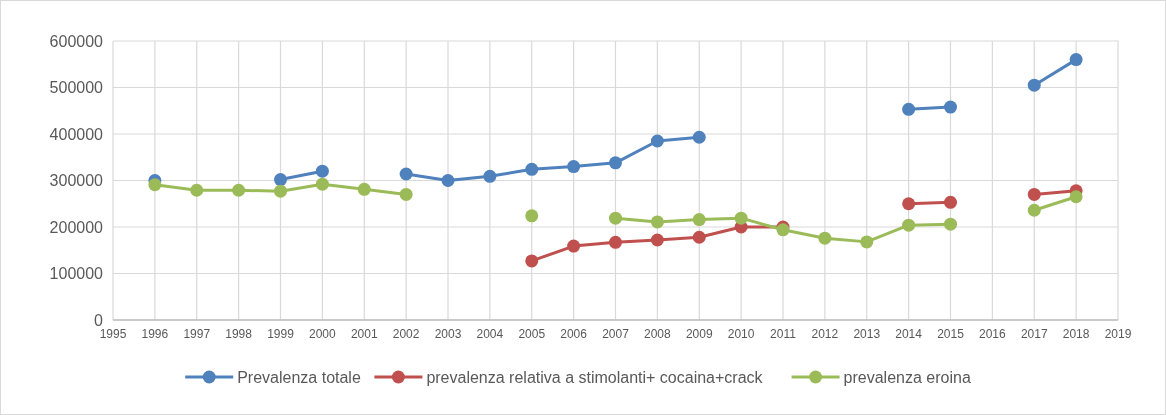 Image resolution: width=1166 pixels, height=415 pixels. Describe the element at coordinates (616, 334) in the screenshot. I see `x-tick-label: 2007` at that location.